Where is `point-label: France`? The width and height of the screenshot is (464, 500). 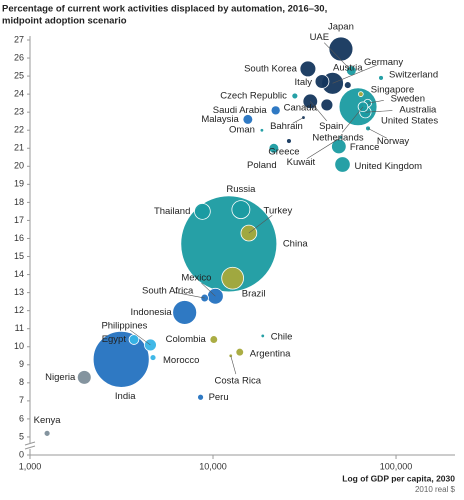
point-label: France is located at coordinates (365, 147).